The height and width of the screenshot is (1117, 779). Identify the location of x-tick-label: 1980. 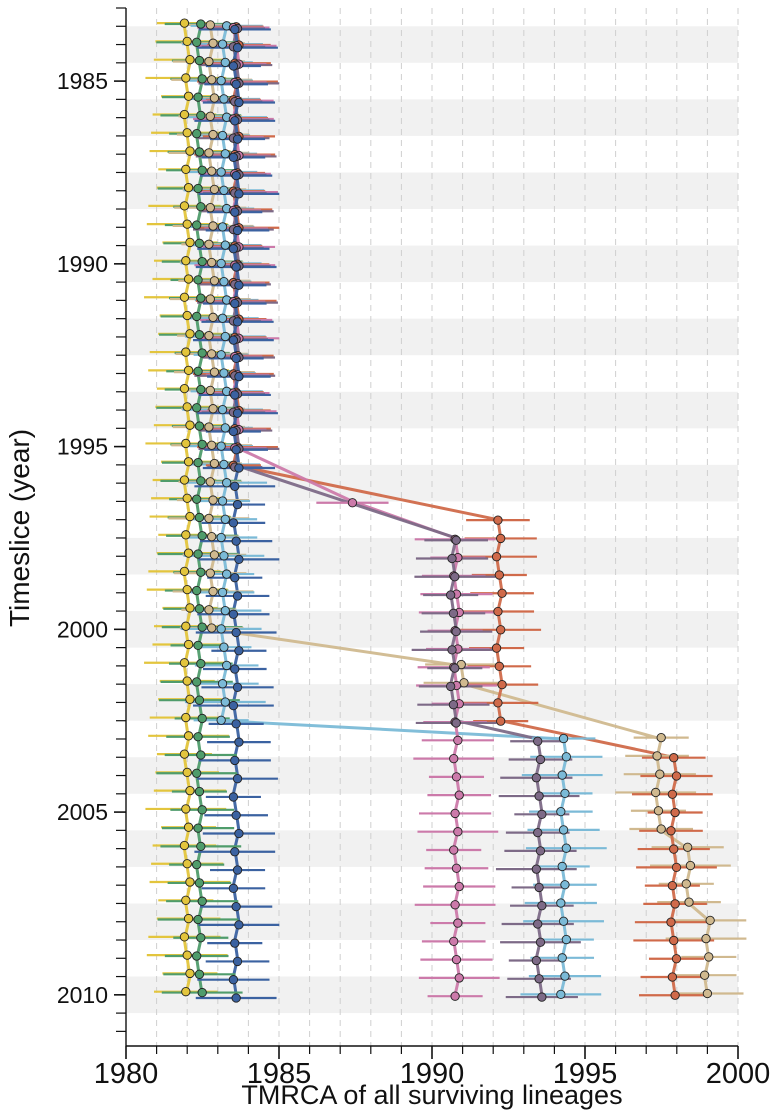
(126, 1074).